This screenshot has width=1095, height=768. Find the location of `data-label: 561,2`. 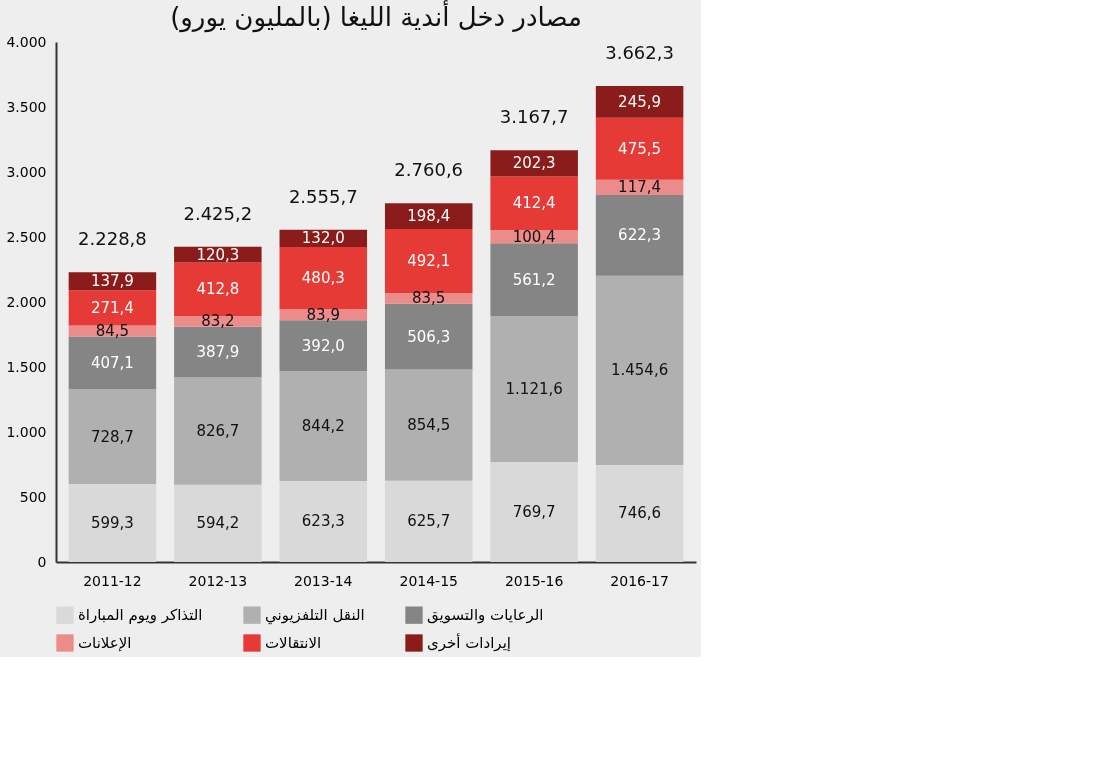

data-label: 561,2 is located at coordinates (534, 279).